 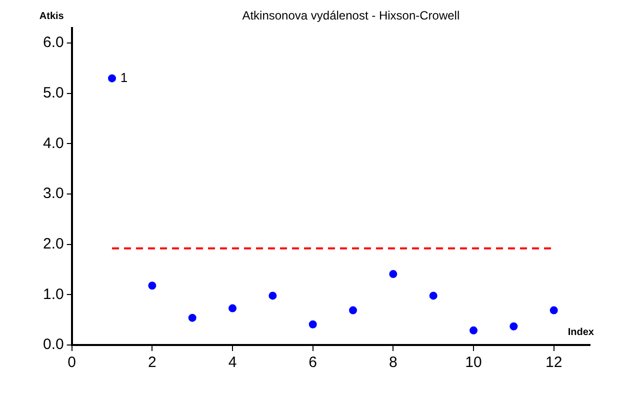 I want to click on y-axis-title: Atkis, so click(x=51, y=16).